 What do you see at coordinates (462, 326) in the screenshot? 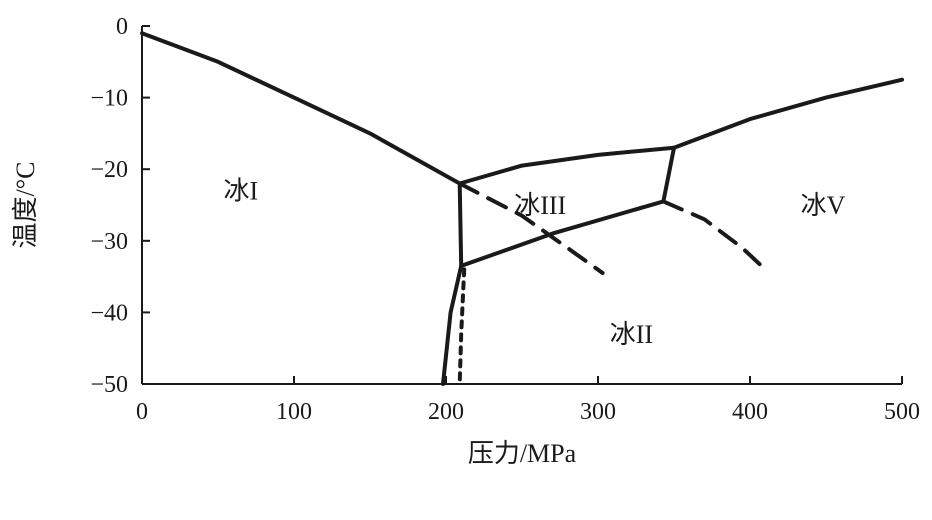
I see `phase-boundary-dotted` at bounding box center [462, 326].